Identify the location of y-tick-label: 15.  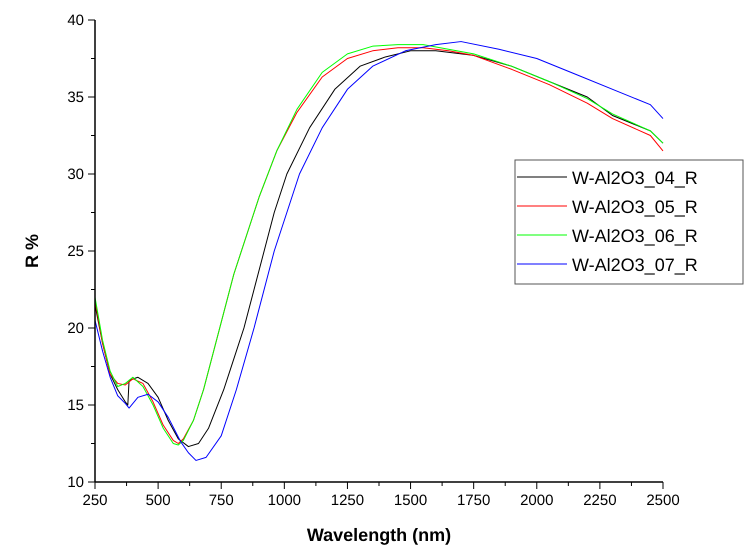
(75, 405).